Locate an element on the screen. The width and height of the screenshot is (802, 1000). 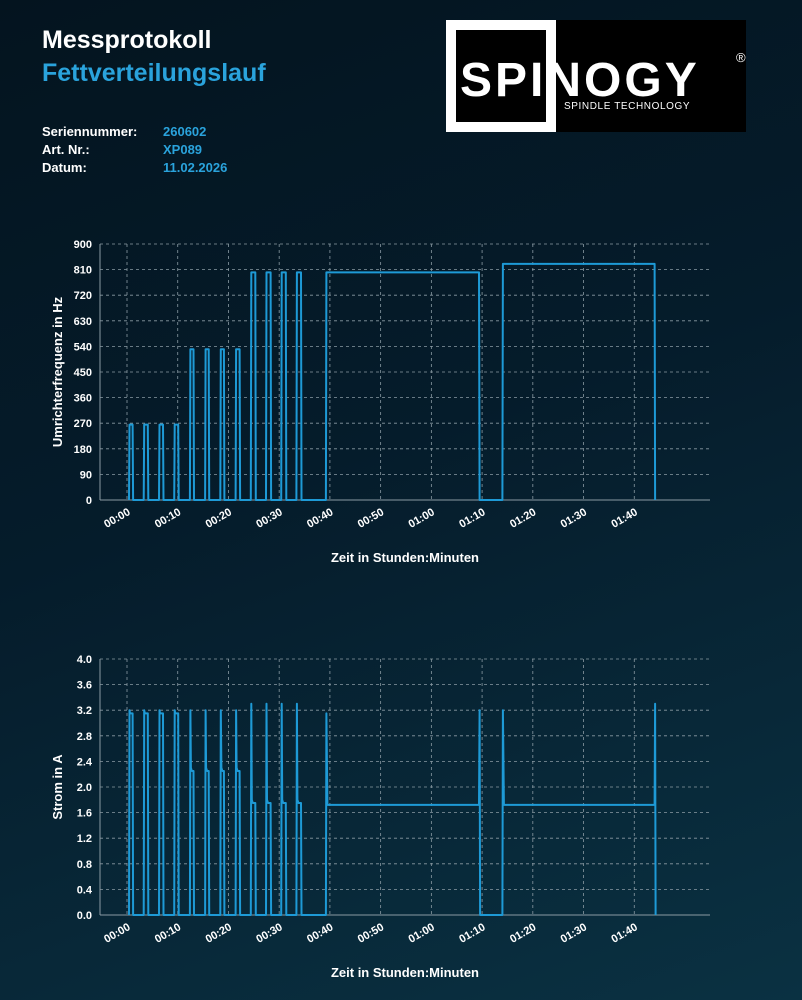
y-tick-label: 0.0 is located at coordinates (84, 916).